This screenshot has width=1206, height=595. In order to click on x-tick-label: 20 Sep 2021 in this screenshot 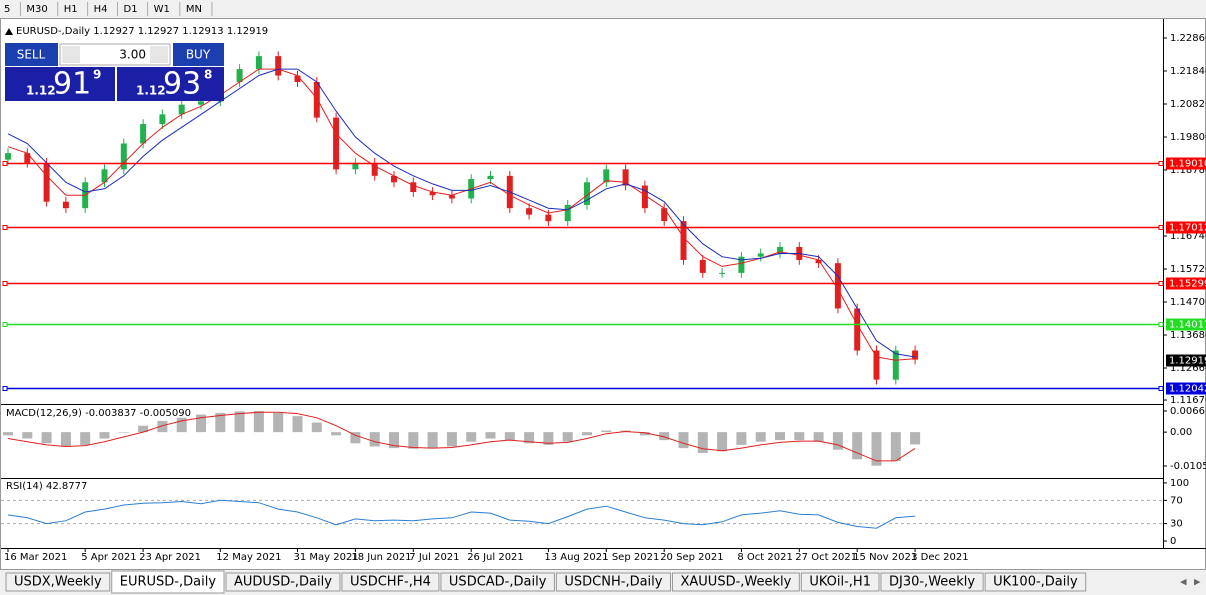, I will do `click(691, 557)`.